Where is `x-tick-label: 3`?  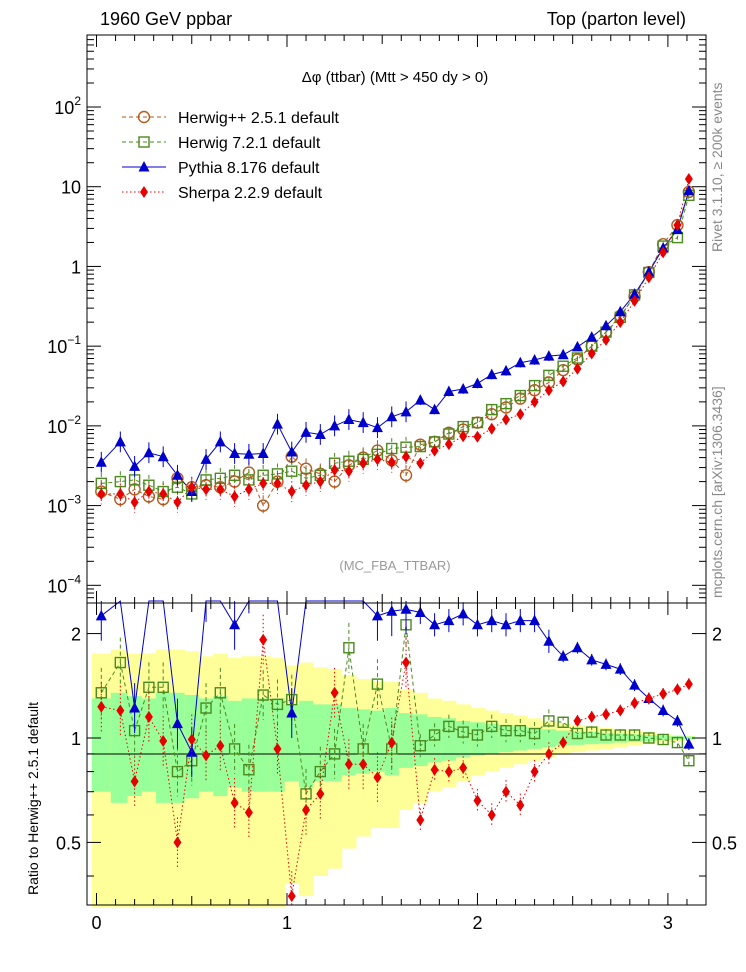 x-tick-label: 3 is located at coordinates (668, 923).